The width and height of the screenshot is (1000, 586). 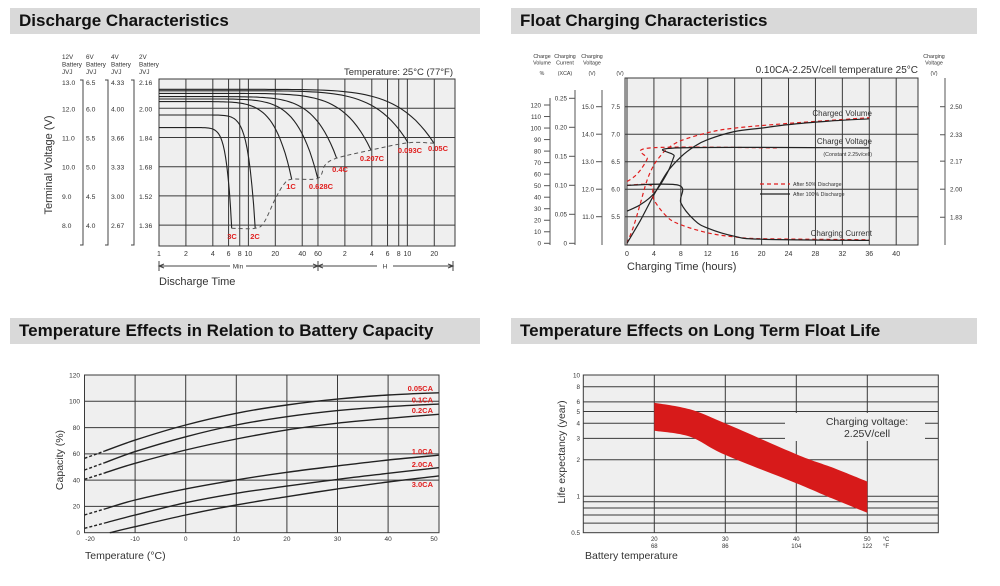 What do you see at coordinates (145, 226) in the screenshot?
I see `y-tick-label: 1.36` at bounding box center [145, 226].